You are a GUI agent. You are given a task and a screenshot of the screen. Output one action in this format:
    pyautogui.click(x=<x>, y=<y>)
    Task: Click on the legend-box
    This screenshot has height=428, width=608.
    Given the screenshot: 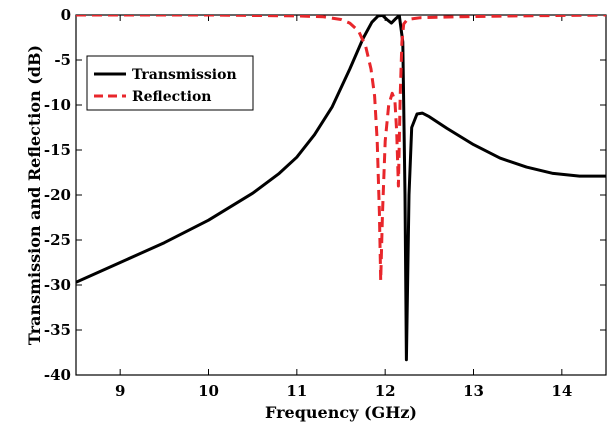 What is the action you would take?
    pyautogui.click(x=170, y=83)
    